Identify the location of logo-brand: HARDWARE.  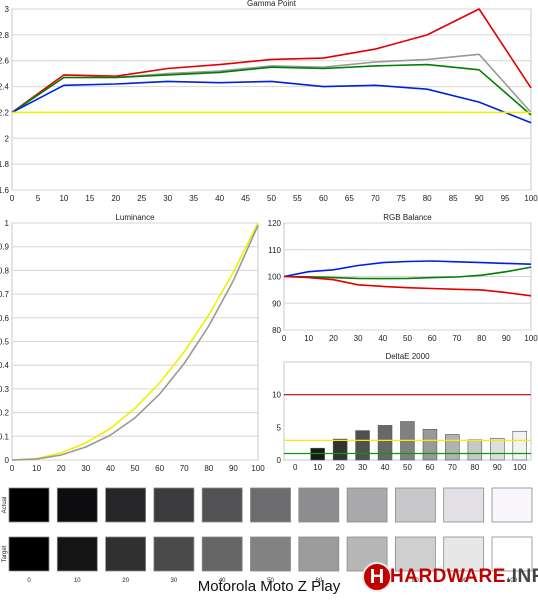
(448, 576).